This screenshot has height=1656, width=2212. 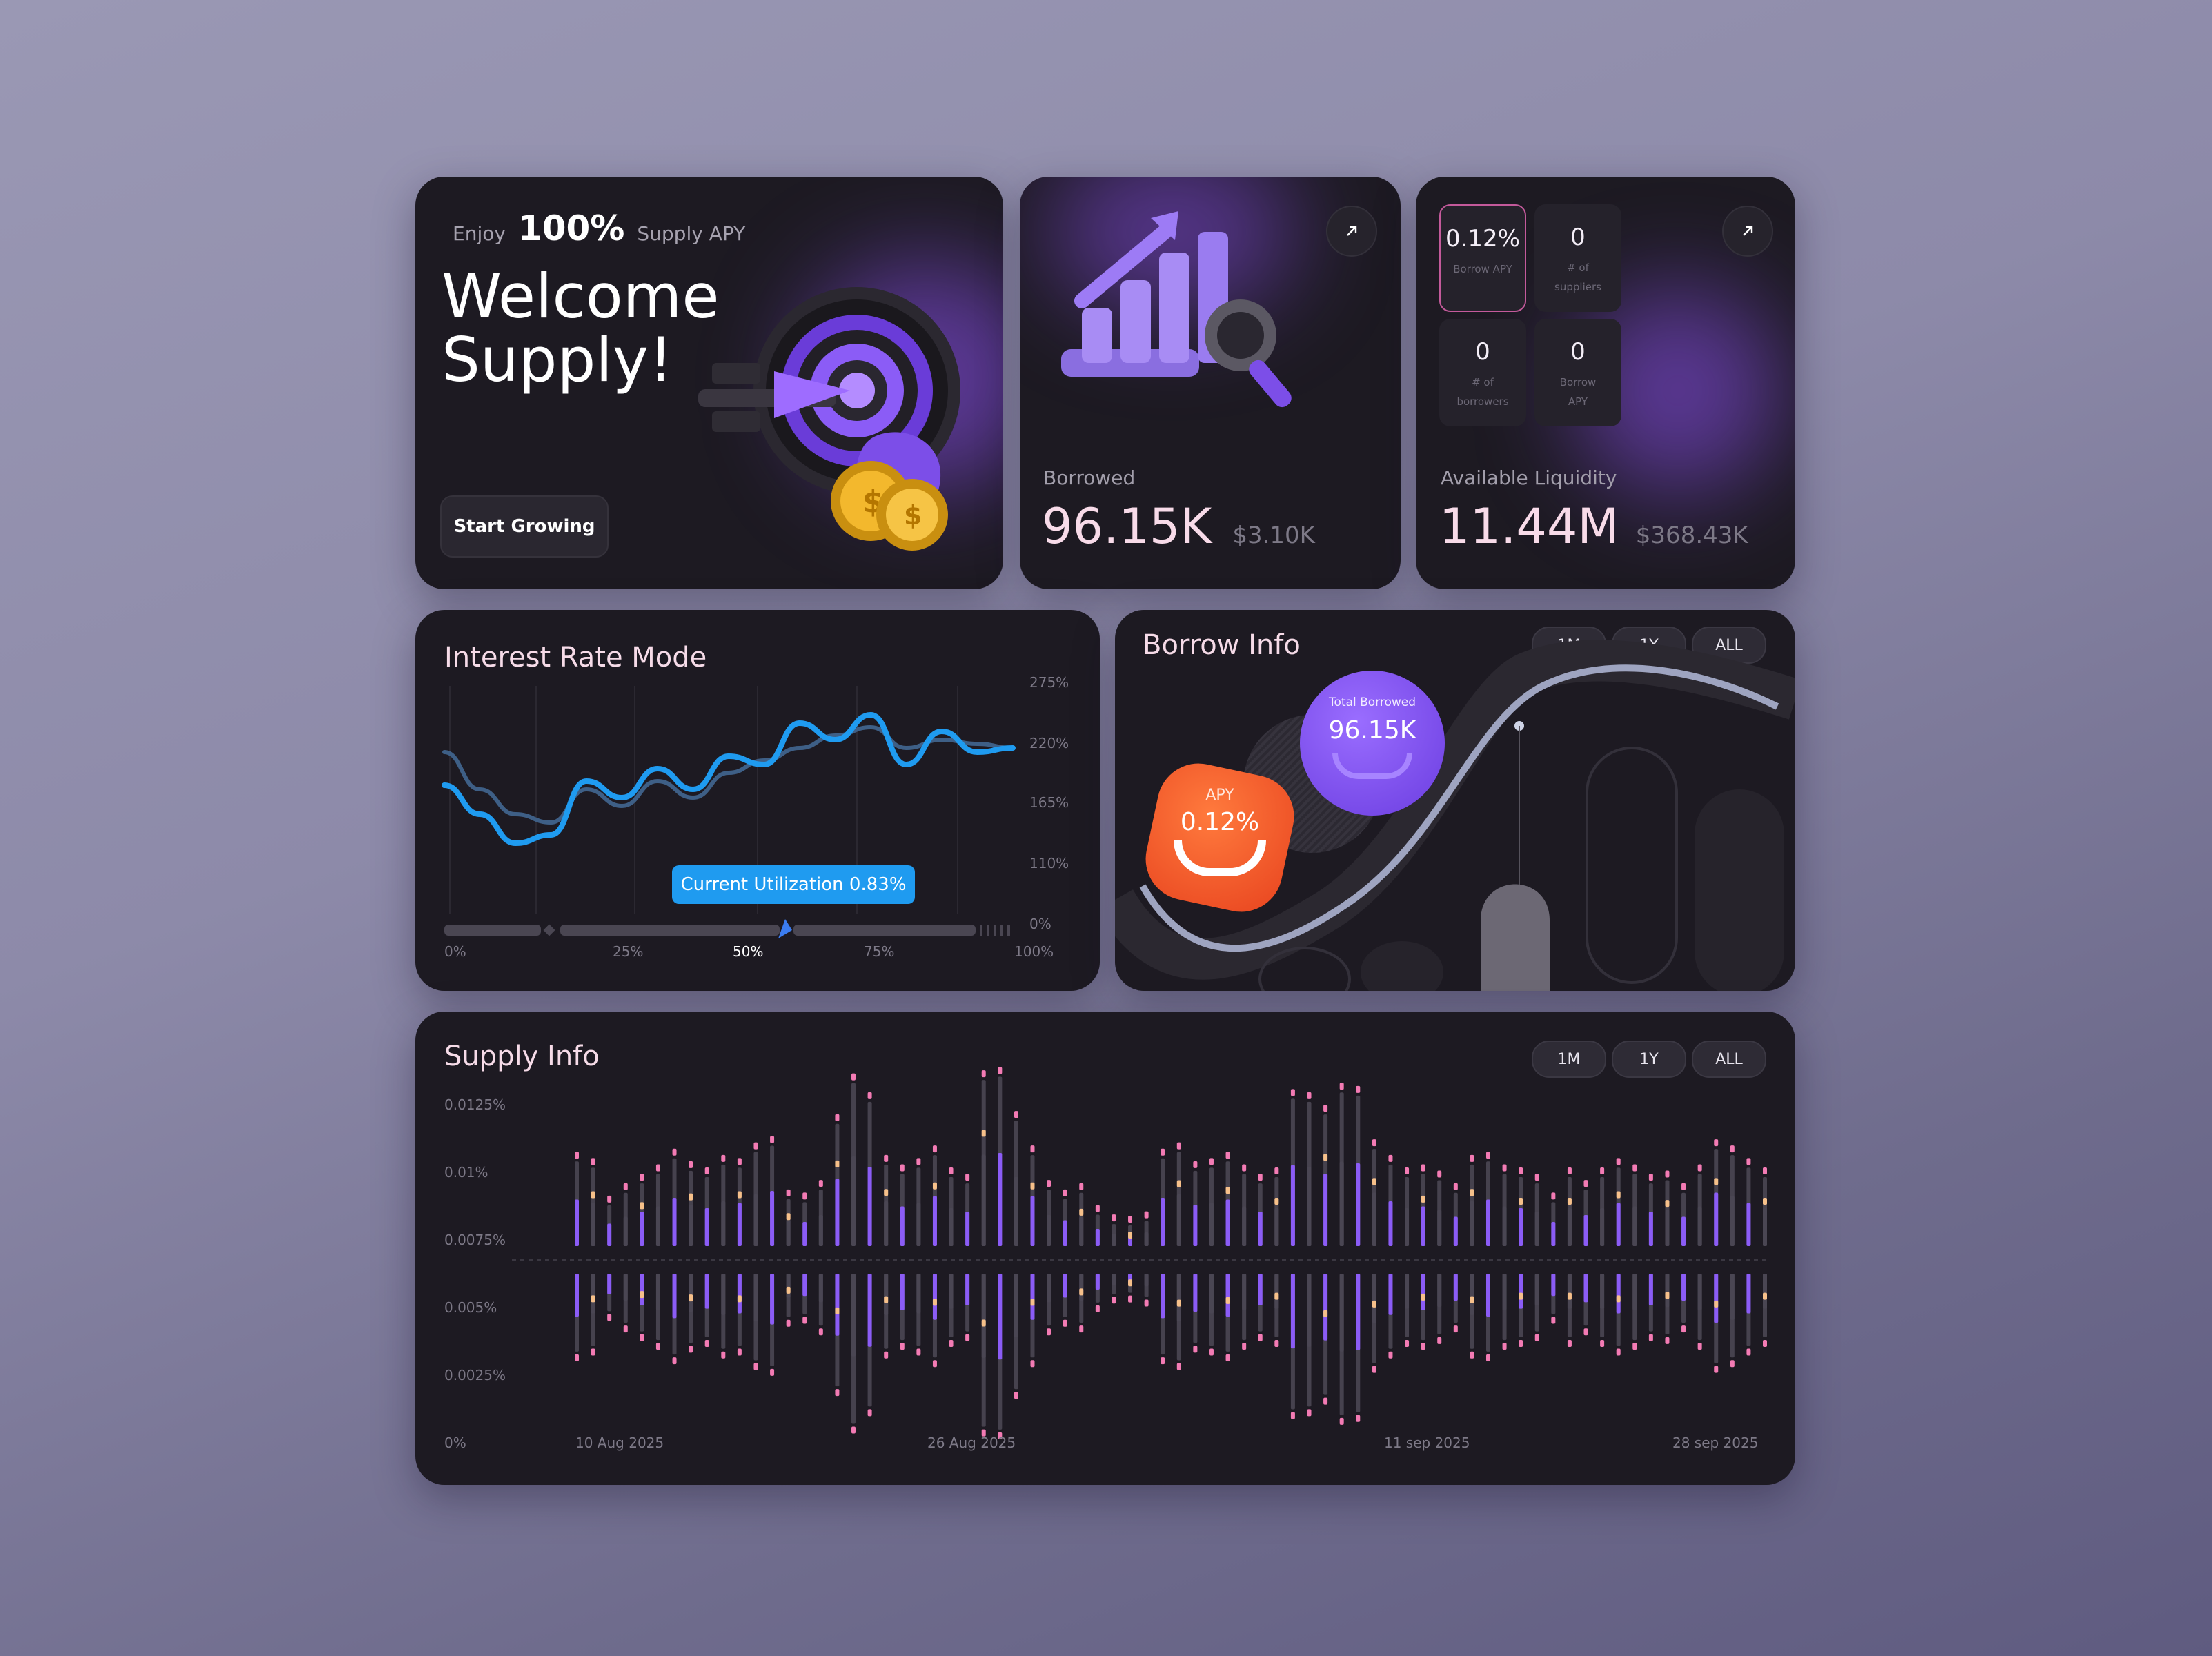 I want to click on liquidity-label: Available Liquidity, so click(x=1529, y=477).